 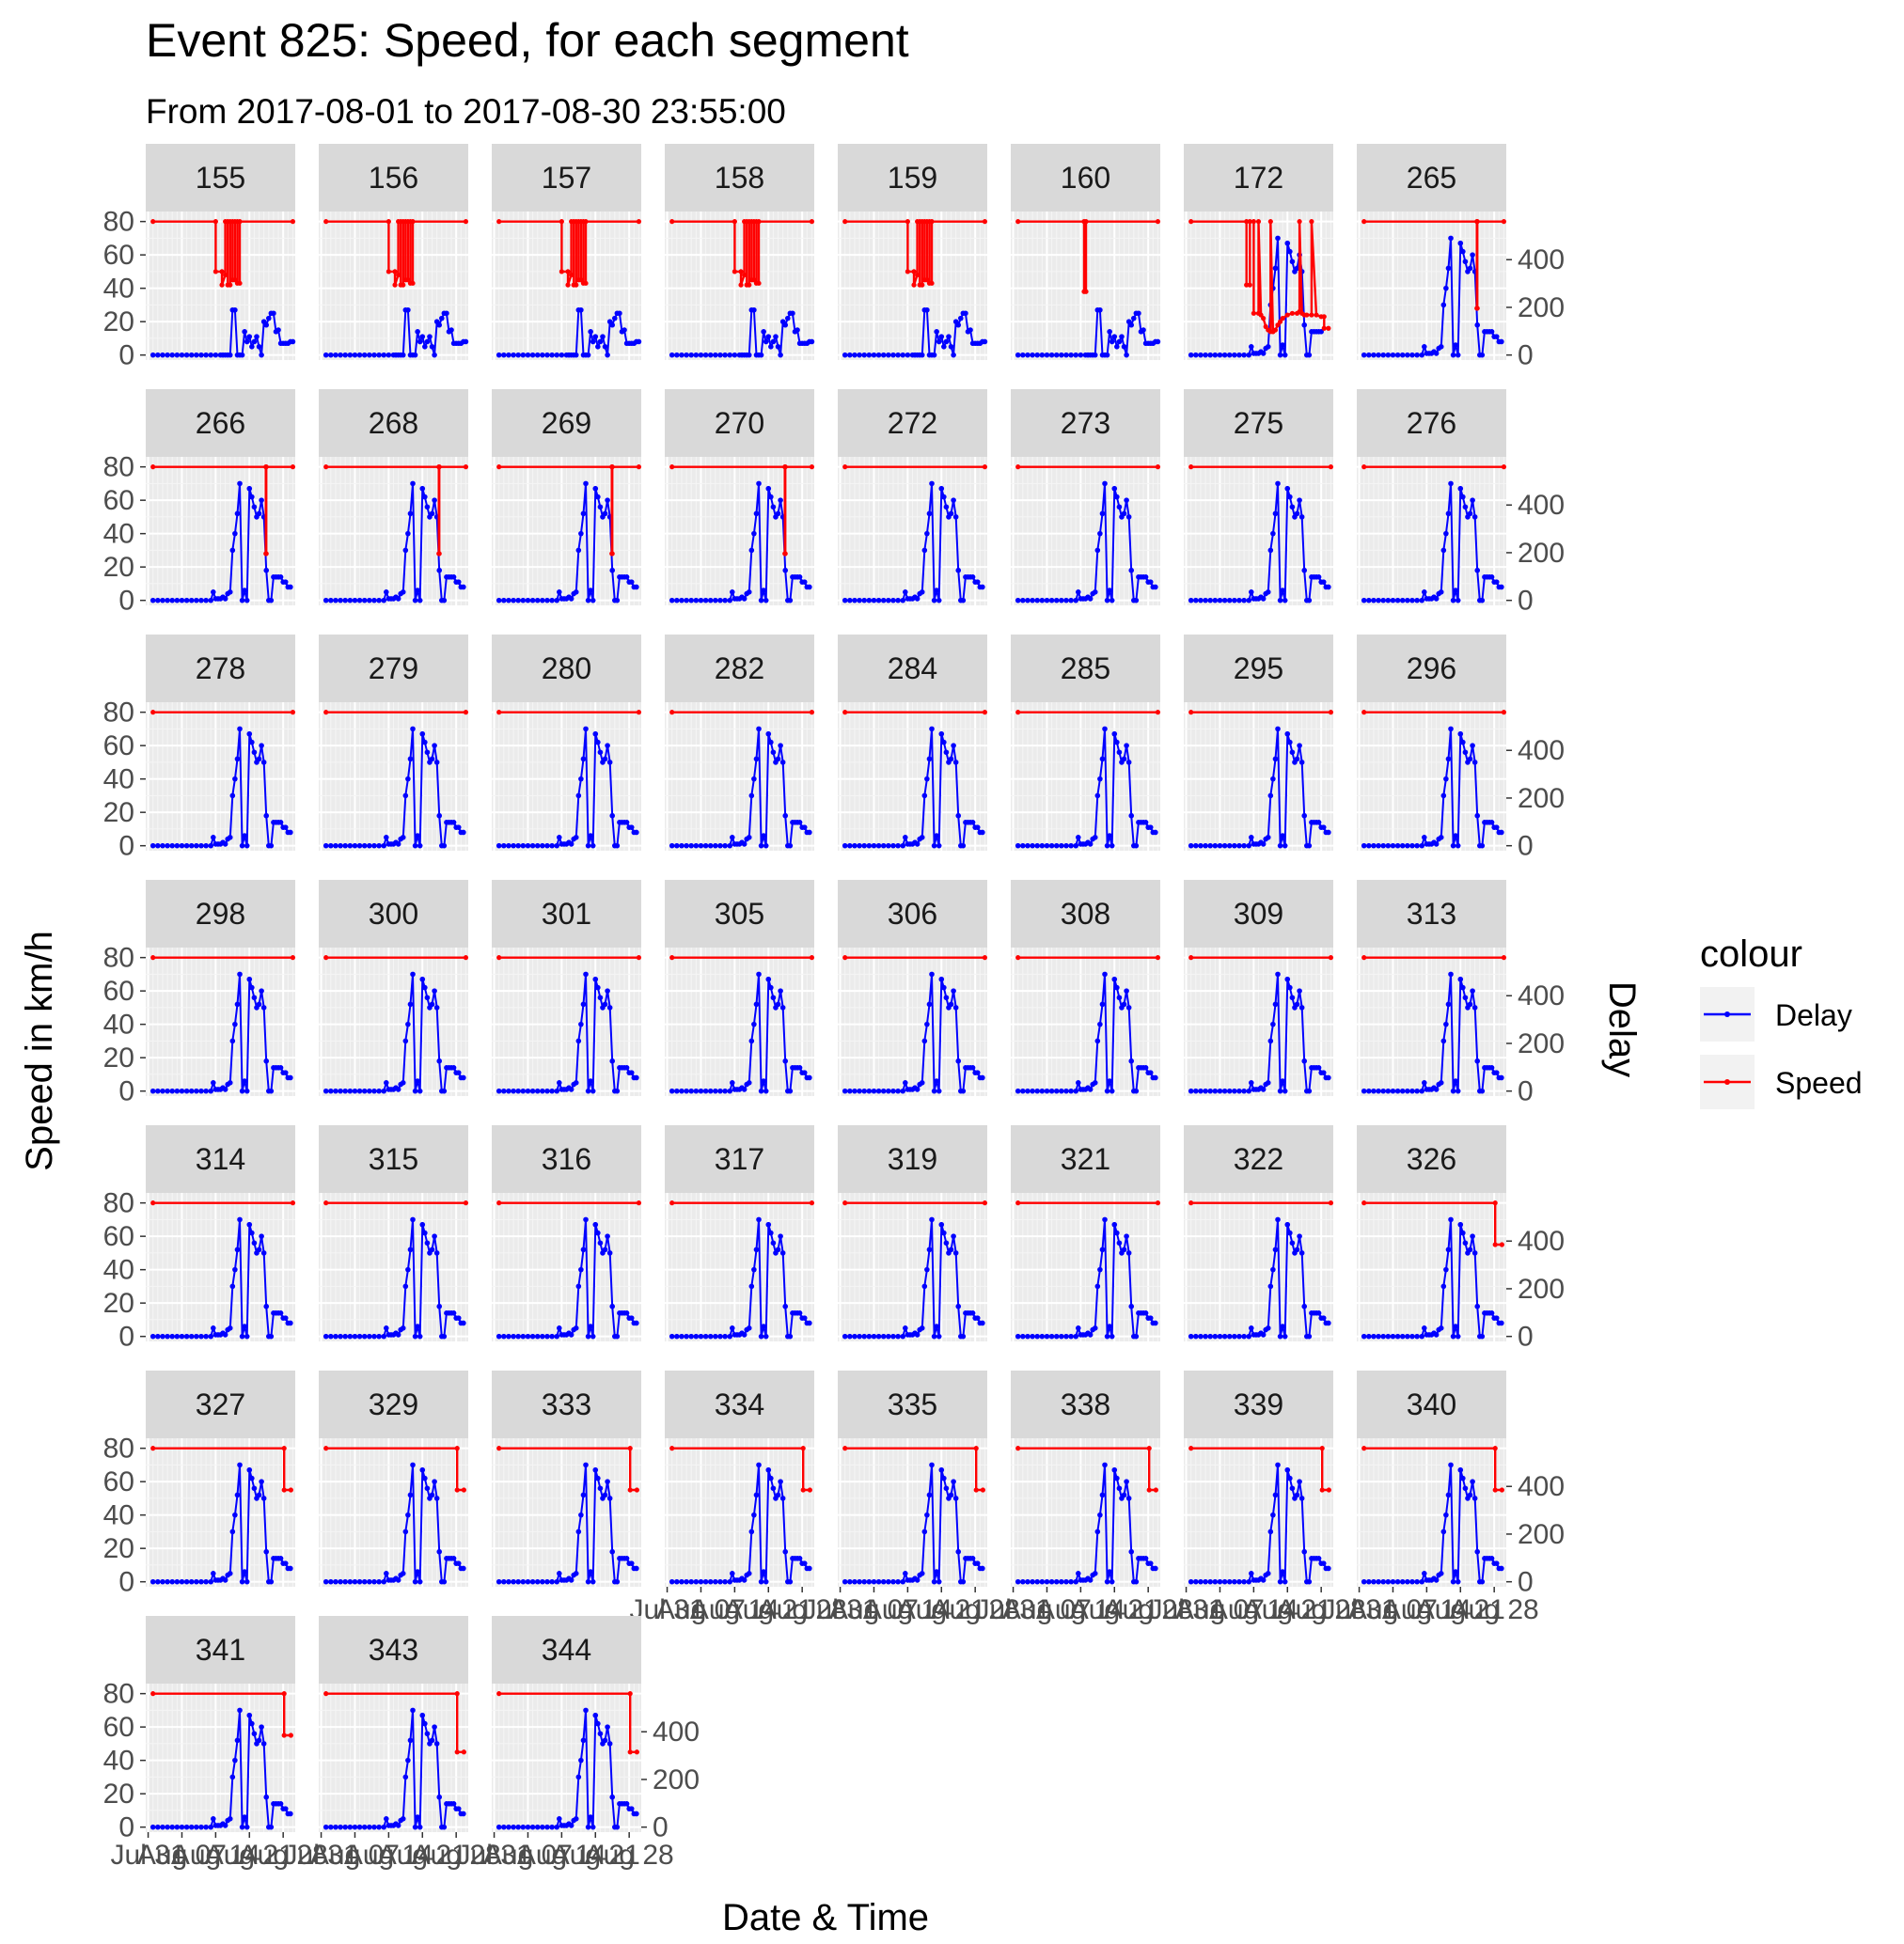 What do you see at coordinates (118, 1449) in the screenshot?
I see `y-tick-label: 80` at bounding box center [118, 1449].